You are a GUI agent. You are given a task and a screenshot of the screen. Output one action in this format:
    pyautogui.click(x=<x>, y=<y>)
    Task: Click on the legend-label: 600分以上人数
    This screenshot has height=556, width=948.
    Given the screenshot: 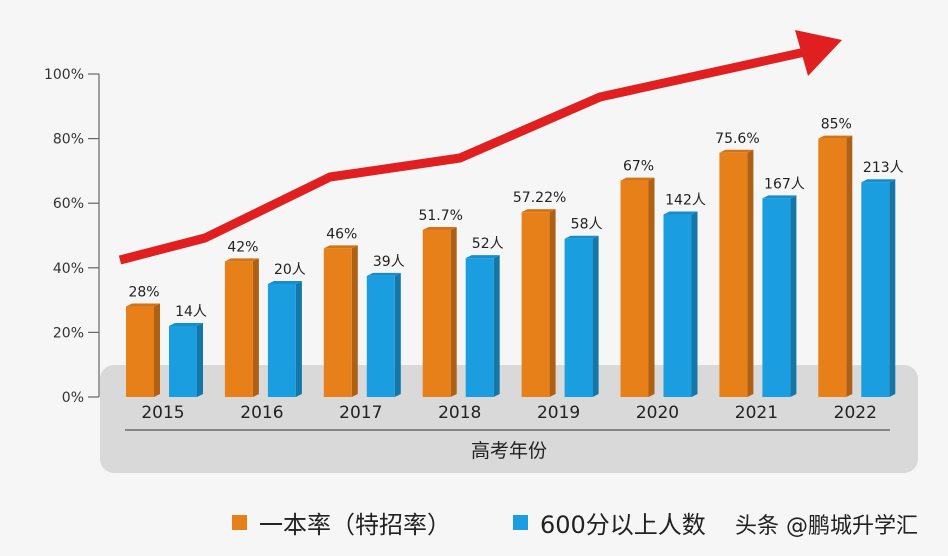 What is the action you would take?
    pyautogui.click(x=623, y=525)
    